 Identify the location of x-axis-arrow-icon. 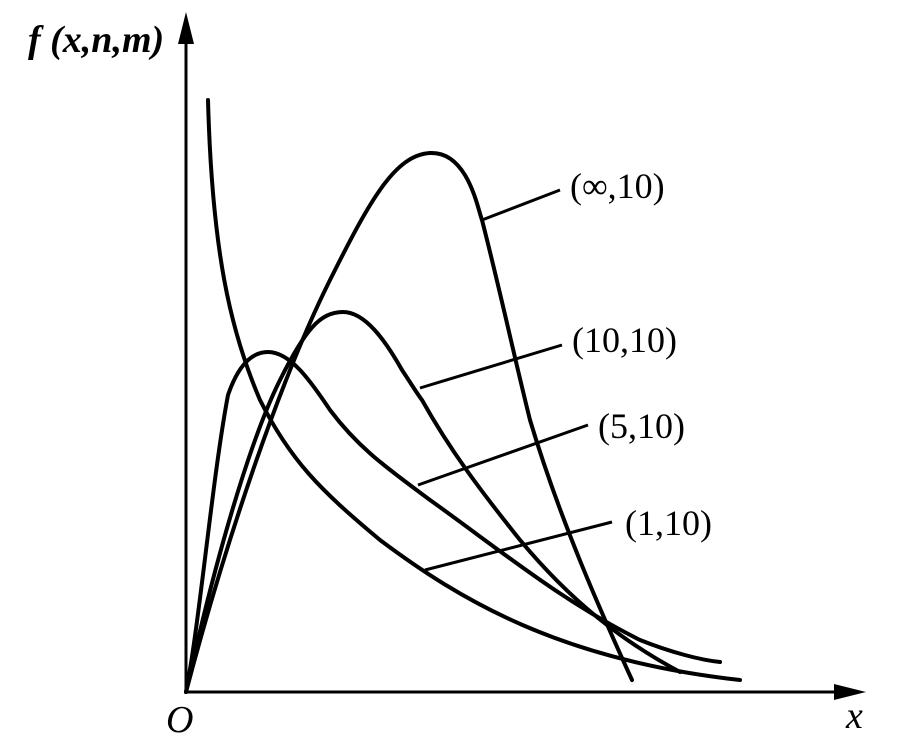
(850, 692).